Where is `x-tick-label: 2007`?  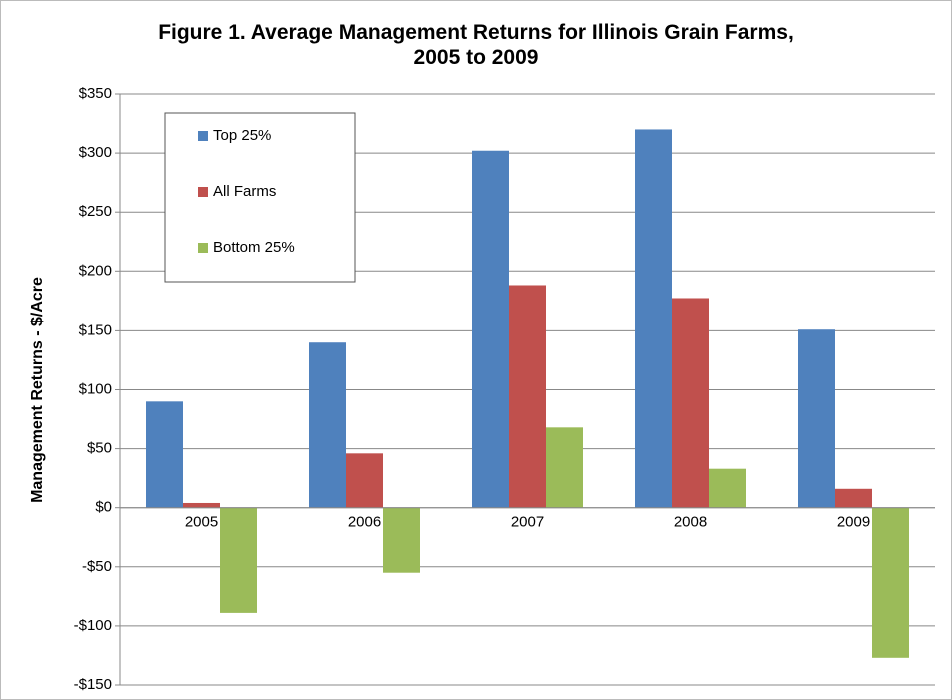 x-tick-label: 2007 is located at coordinates (527, 522).